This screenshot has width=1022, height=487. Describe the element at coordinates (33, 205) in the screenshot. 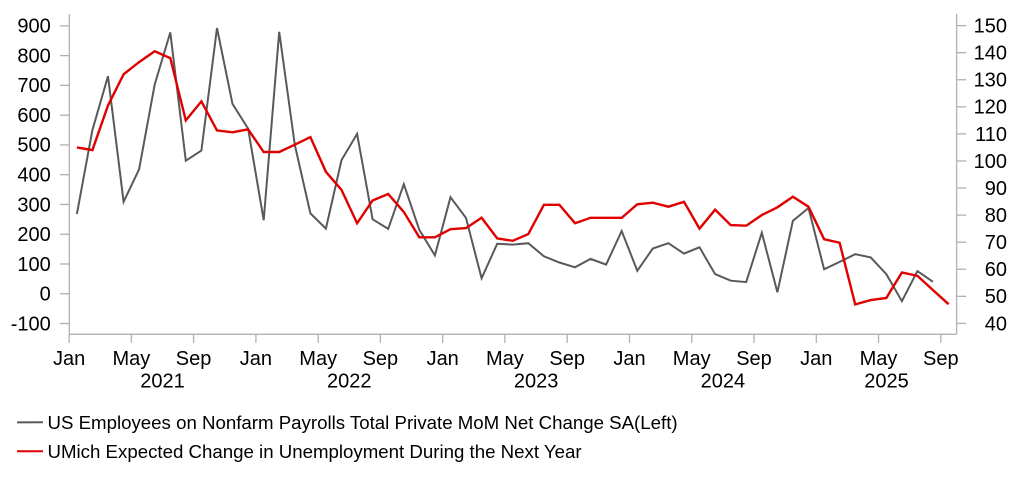

I see `svg-text: 300` at that location.